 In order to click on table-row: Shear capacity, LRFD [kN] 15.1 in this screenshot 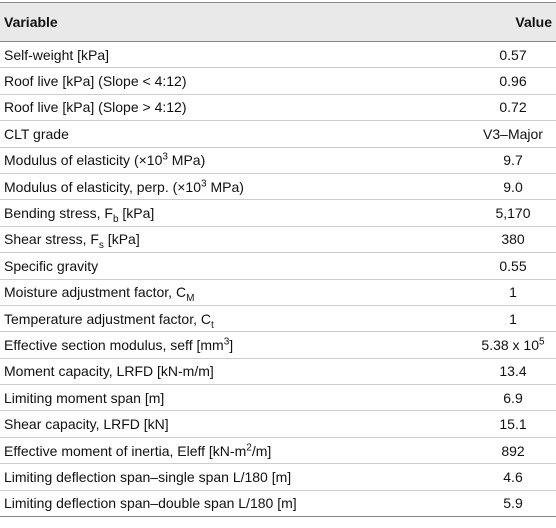, I will do `click(278, 424)`.